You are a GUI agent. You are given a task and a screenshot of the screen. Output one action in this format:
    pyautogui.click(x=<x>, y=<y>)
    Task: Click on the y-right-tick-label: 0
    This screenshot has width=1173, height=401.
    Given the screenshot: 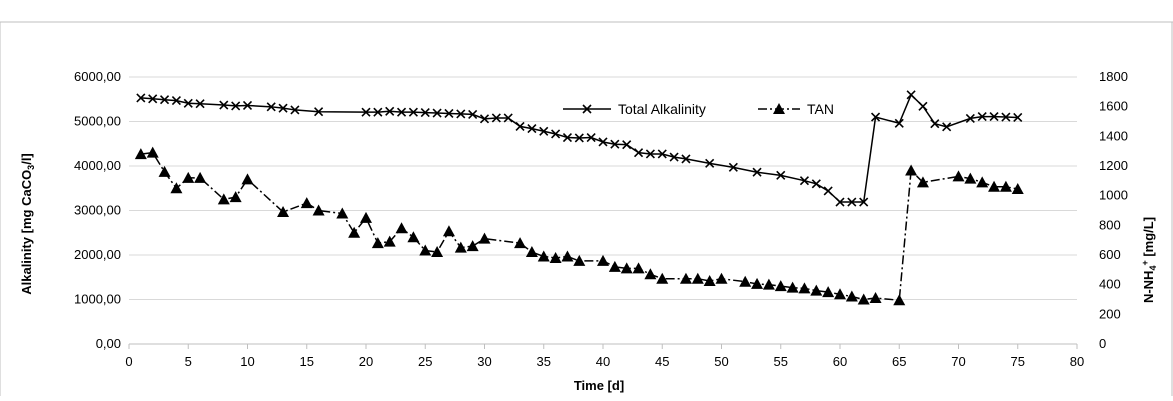 What is the action you would take?
    pyautogui.click(x=1102, y=343)
    